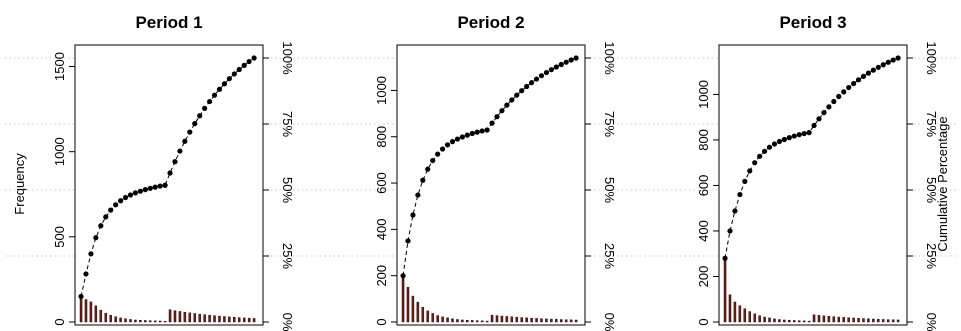 The width and height of the screenshot is (961, 331). Describe the element at coordinates (19, 184) in the screenshot. I see `y-axis-label-left: Frequency` at that location.